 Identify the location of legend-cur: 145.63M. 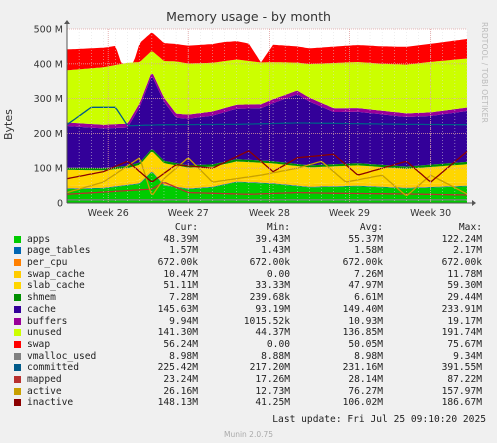
(177, 309).